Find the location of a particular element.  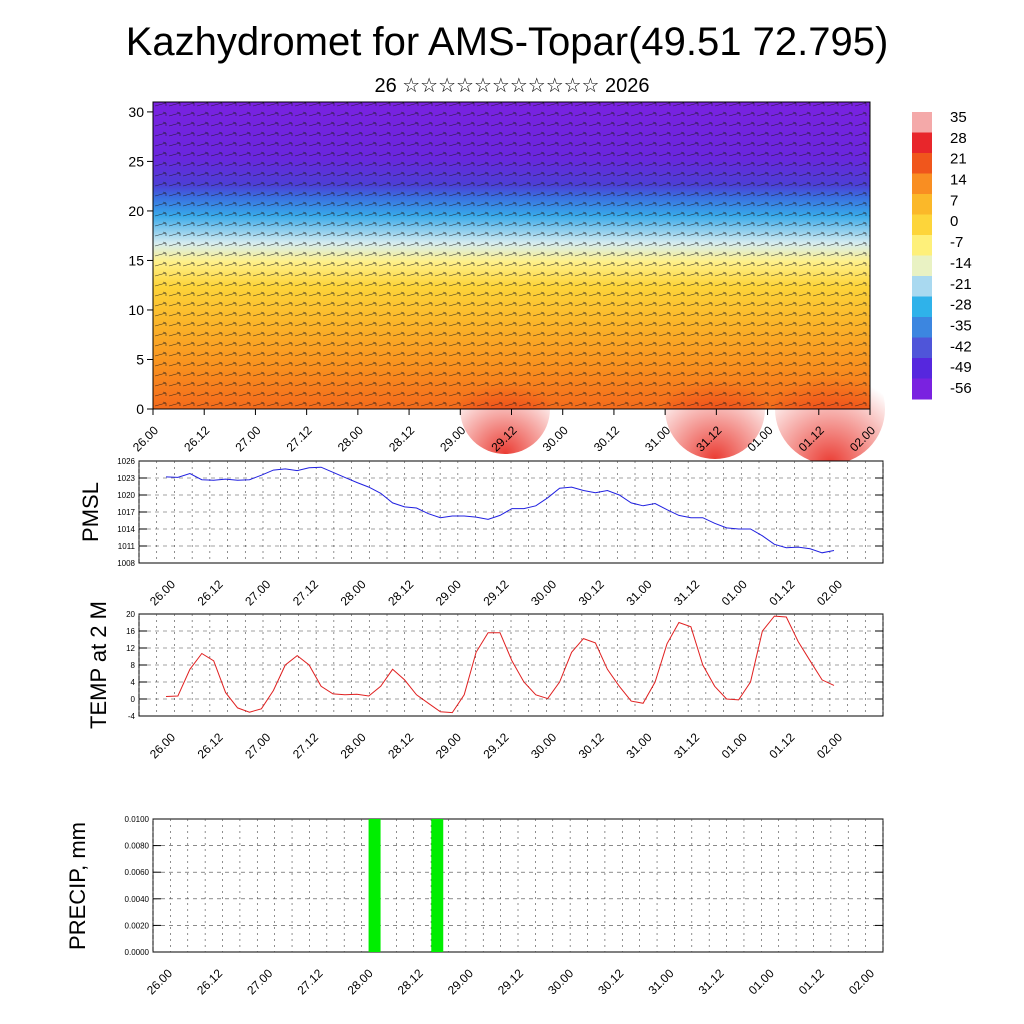

chart-subtitle: 26 ☆☆☆☆☆☆☆☆☆☆☆ 2026 is located at coordinates (511, 86).